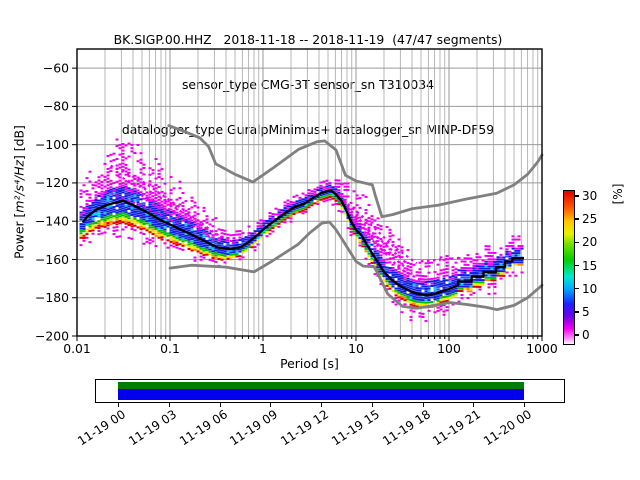  Describe the element at coordinates (590, 196) in the screenshot. I see `colorbar-tick-label: 30` at that location.